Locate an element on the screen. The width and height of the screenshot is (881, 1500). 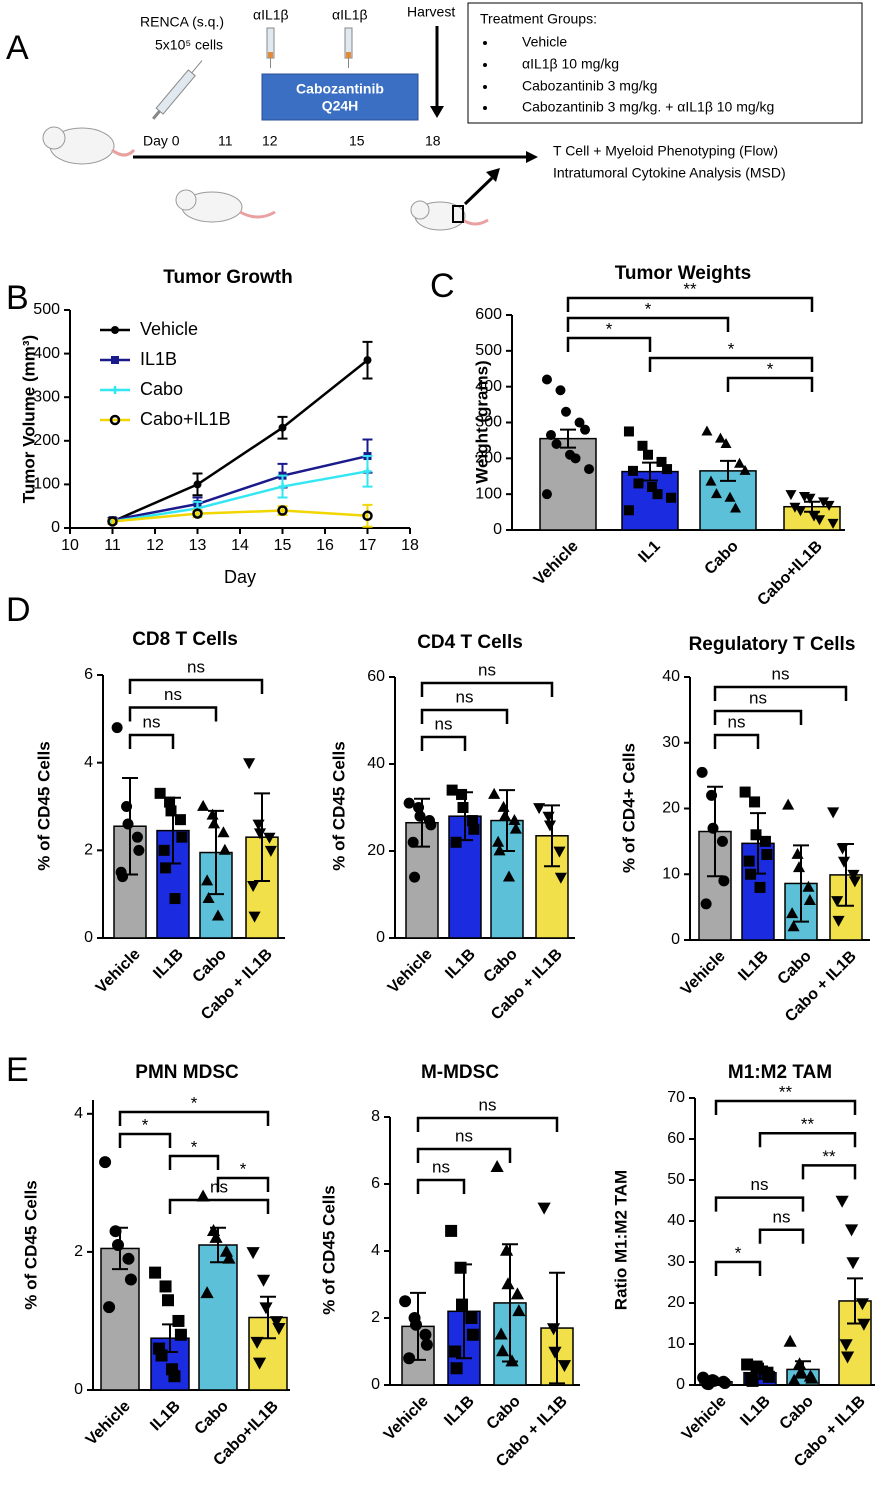
bar is located at coordinates (268, 1353).